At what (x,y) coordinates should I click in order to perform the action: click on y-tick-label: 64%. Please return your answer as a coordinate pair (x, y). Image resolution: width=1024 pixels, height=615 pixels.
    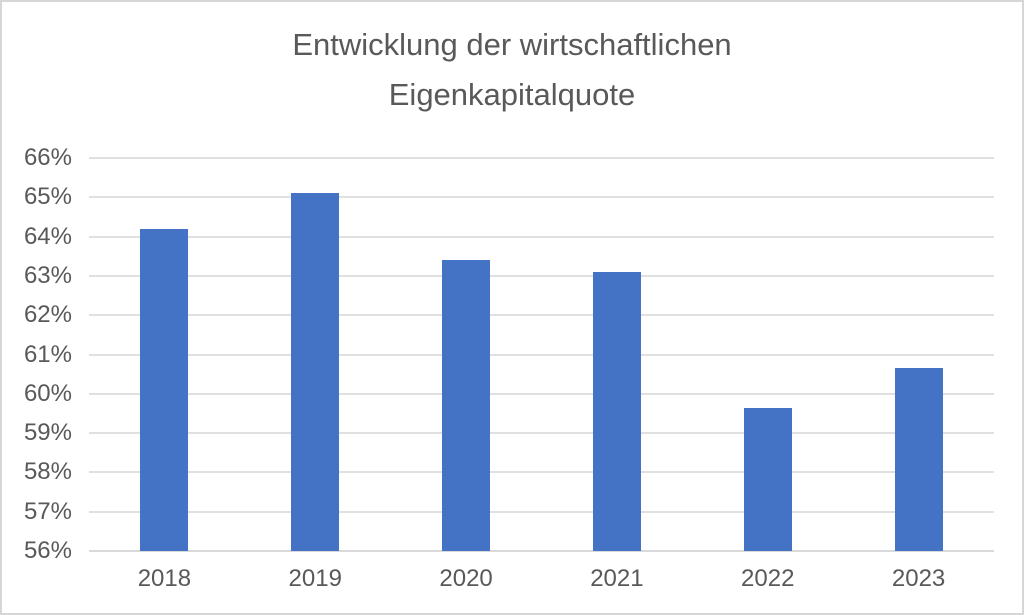
    Looking at the image, I should click on (47, 236).